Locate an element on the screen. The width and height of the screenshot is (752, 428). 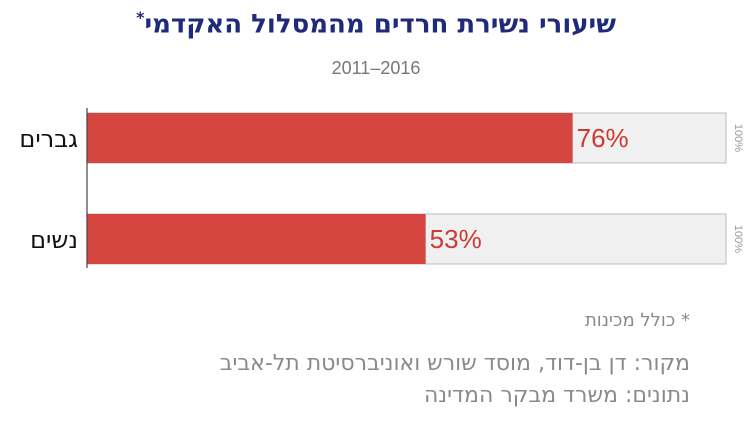
chart-title: שיעורי נשירת חרדים מהמסלול האקדמי* is located at coordinates (376, 24).